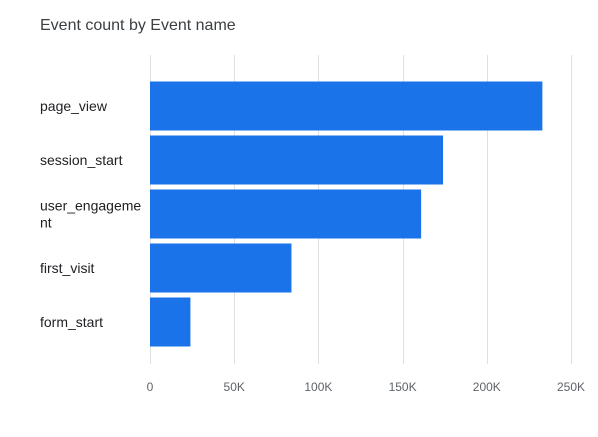 Image resolution: width=598 pixels, height=437 pixels. I want to click on category-label-user_engagement: user_engageme nt, so click(90, 214).